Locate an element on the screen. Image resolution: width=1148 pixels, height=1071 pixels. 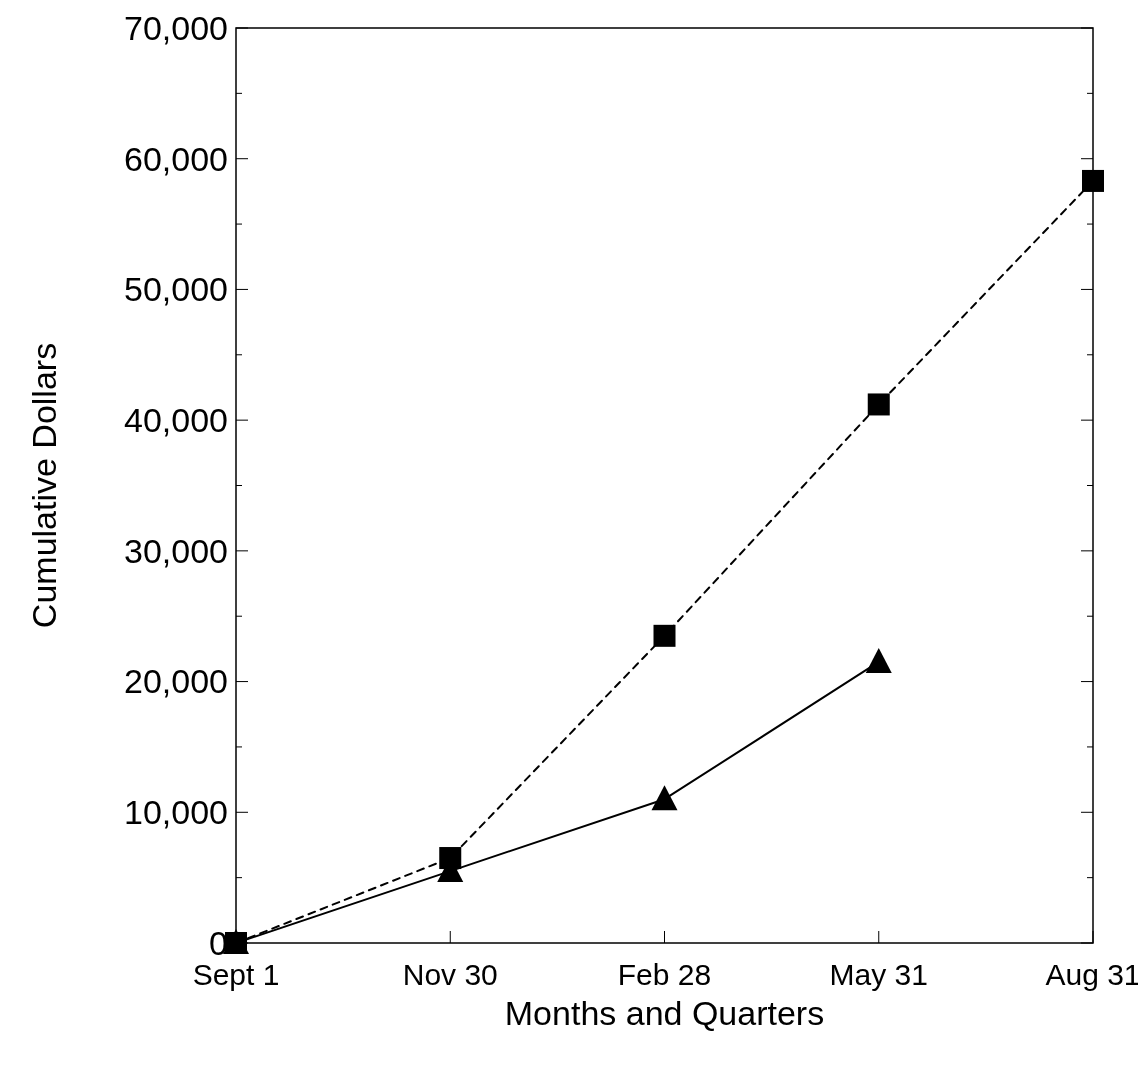
x-tick-label: Nov 30 is located at coordinates (450, 974).